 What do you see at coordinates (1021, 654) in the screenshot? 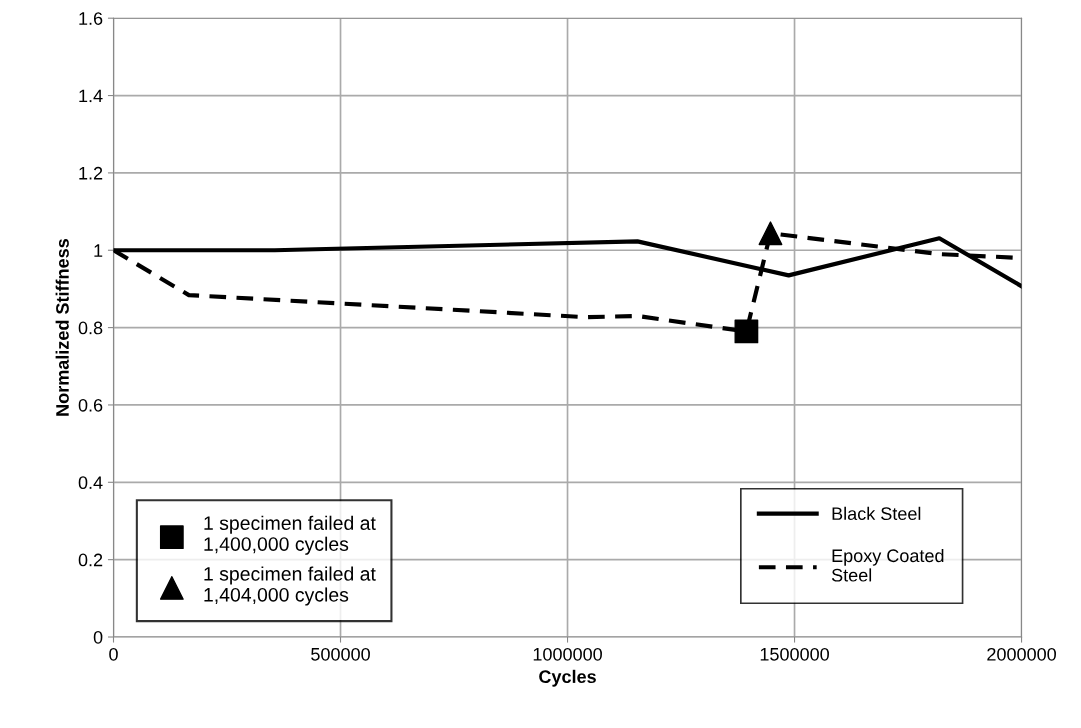
I see `x-tick-label: 2000000` at bounding box center [1021, 654].